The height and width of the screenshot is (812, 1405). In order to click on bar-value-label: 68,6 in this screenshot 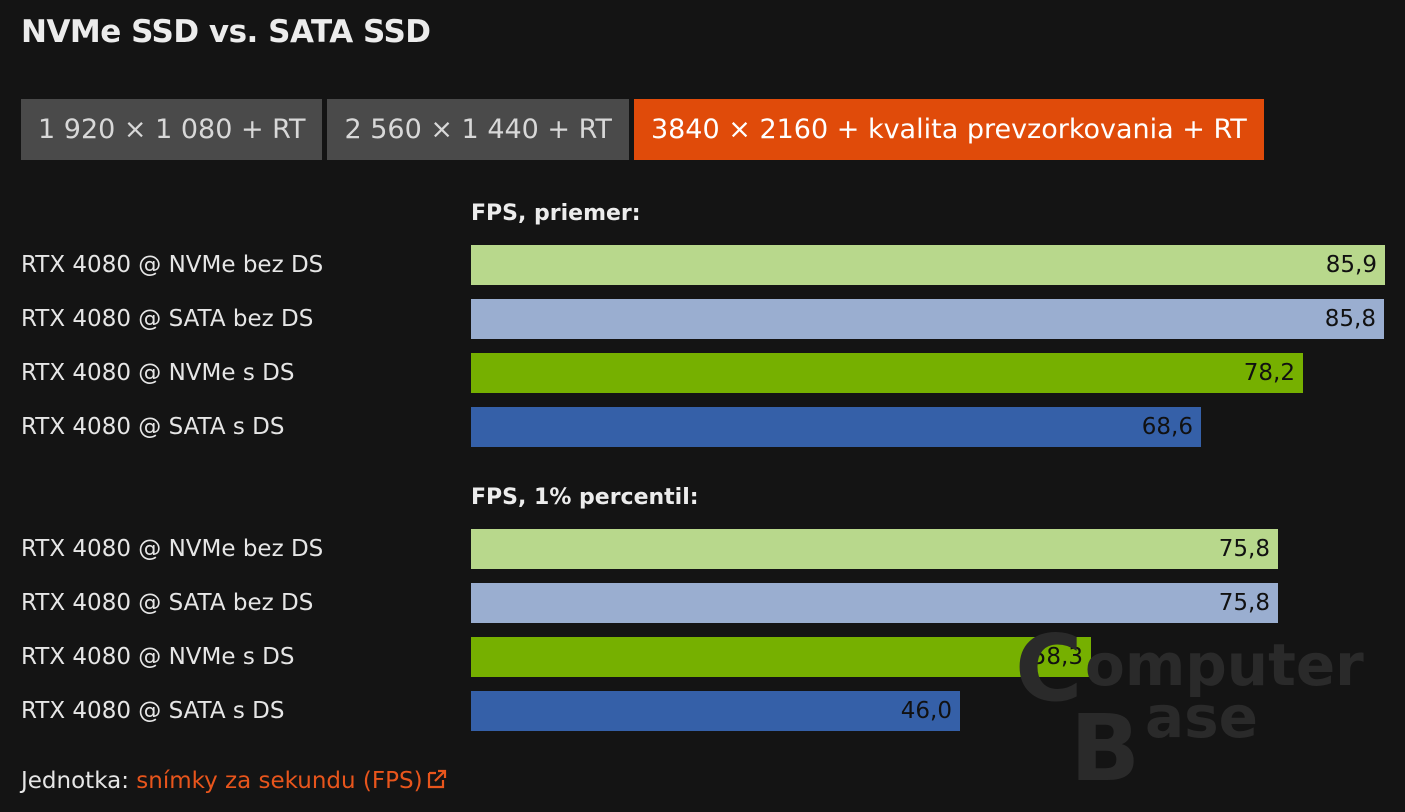, I will do `click(1167, 427)`.